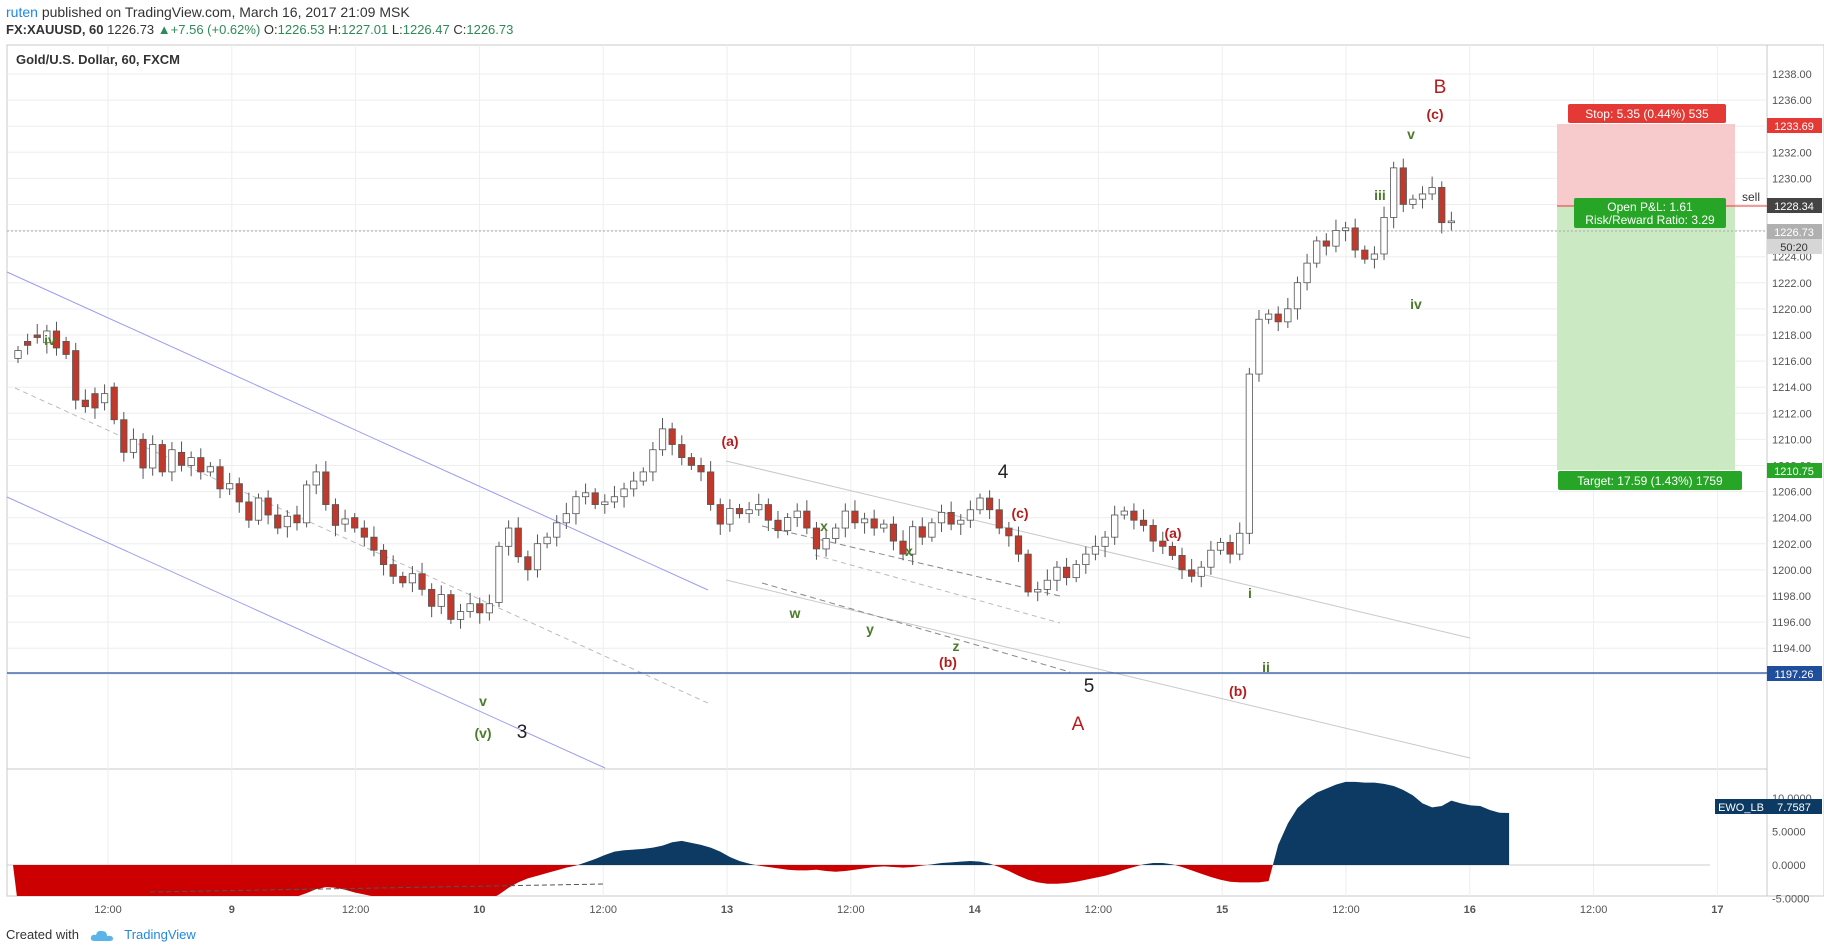 This screenshot has width=1824, height=950. What do you see at coordinates (55, 29) in the screenshot?
I see `symbol-label: FX:XAUUSD, 60` at bounding box center [55, 29].